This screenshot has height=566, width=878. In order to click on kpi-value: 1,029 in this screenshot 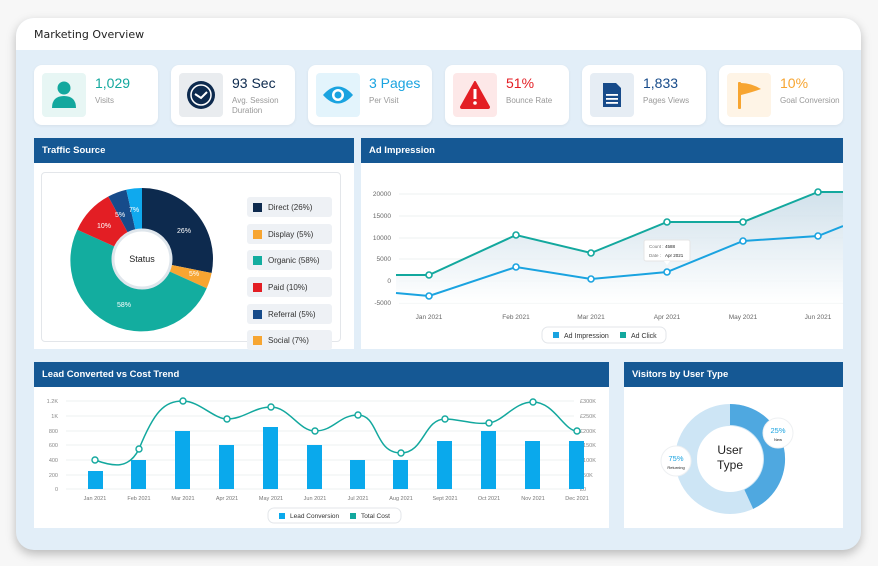, I will do `click(113, 83)`.